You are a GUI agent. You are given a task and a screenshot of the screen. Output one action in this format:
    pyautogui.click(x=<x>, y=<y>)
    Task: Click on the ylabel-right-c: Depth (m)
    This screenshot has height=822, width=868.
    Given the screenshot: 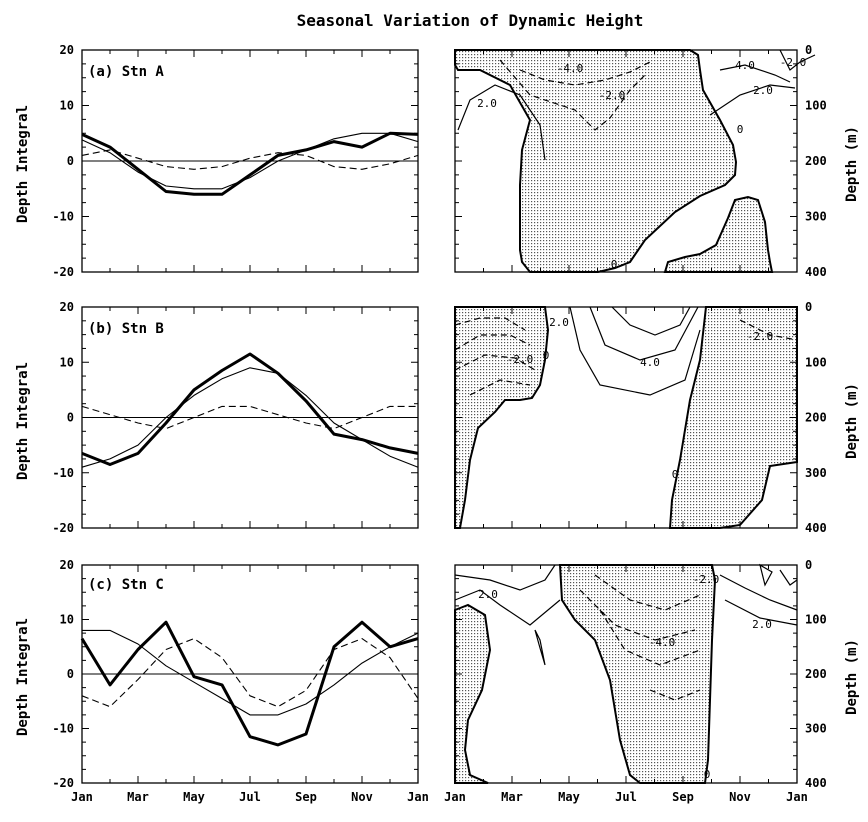 What is the action you would take?
    pyautogui.click(x=852, y=677)
    